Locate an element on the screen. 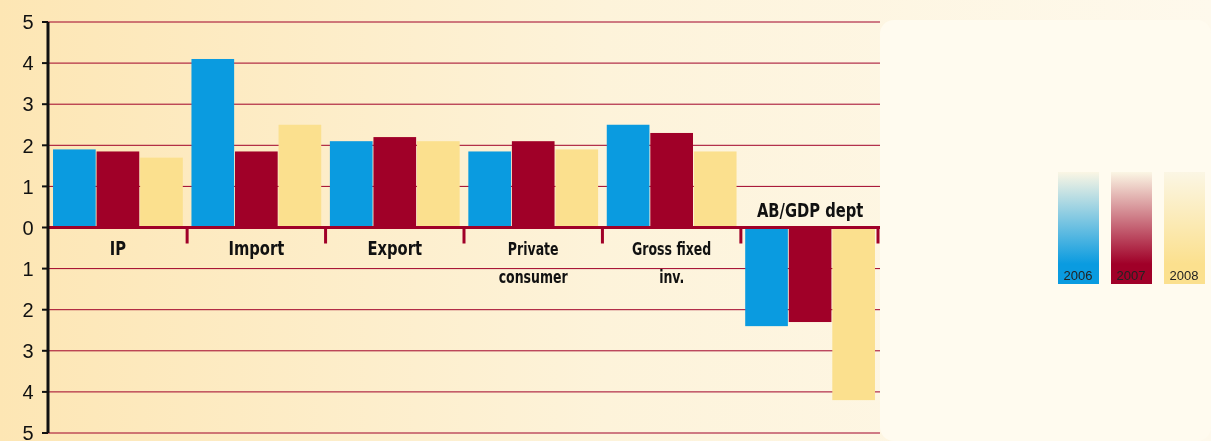  x-tick-label: Private consumer is located at coordinates (533, 264).